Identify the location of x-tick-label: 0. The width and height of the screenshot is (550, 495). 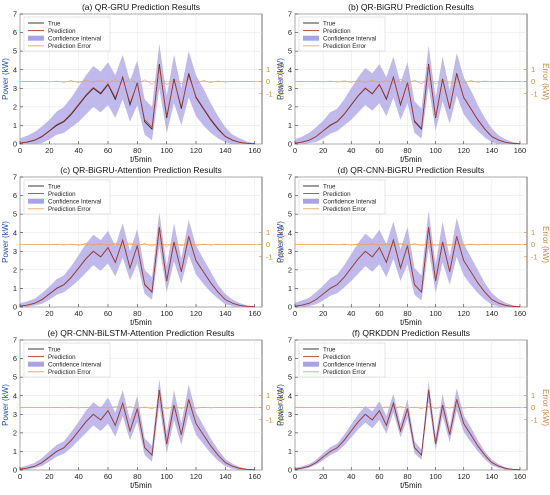
(295, 476).